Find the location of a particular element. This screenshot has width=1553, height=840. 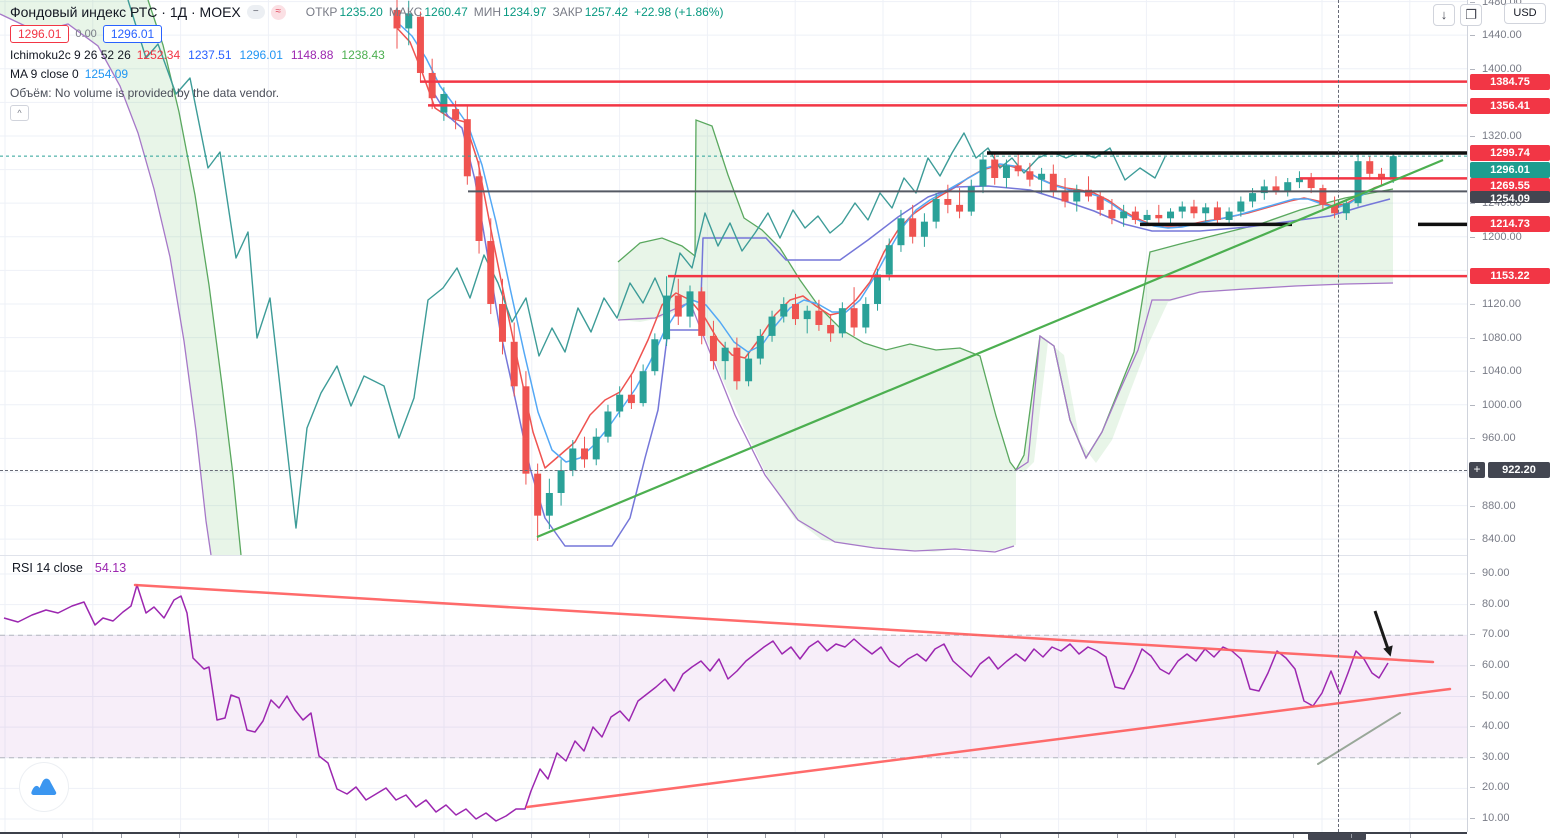

rsi-legend-label: RSI 14 close is located at coordinates (47, 568).